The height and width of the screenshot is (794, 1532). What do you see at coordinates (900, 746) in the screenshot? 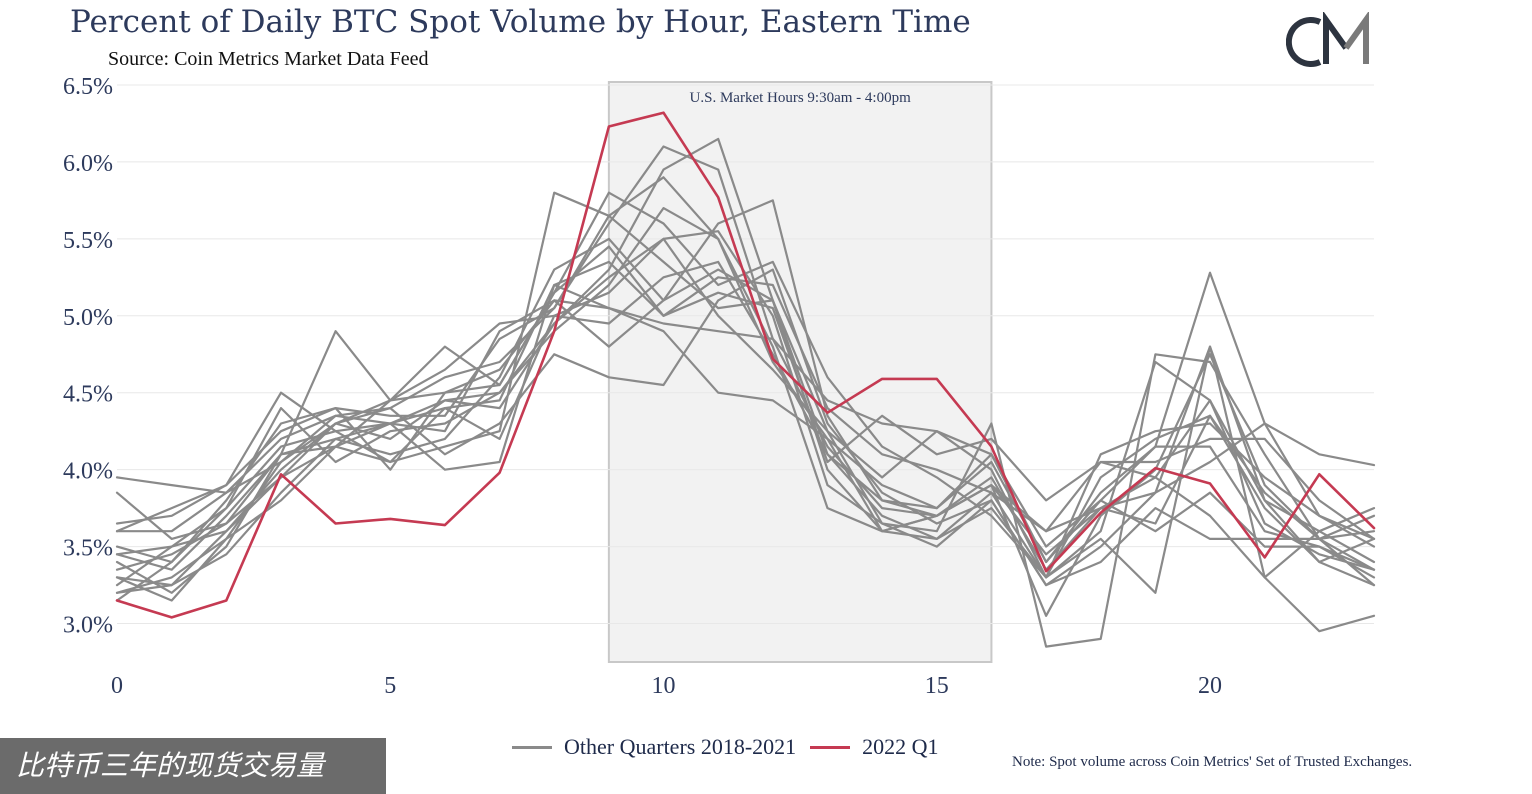
I see `legend-label-current: 2022 Q1` at bounding box center [900, 746].